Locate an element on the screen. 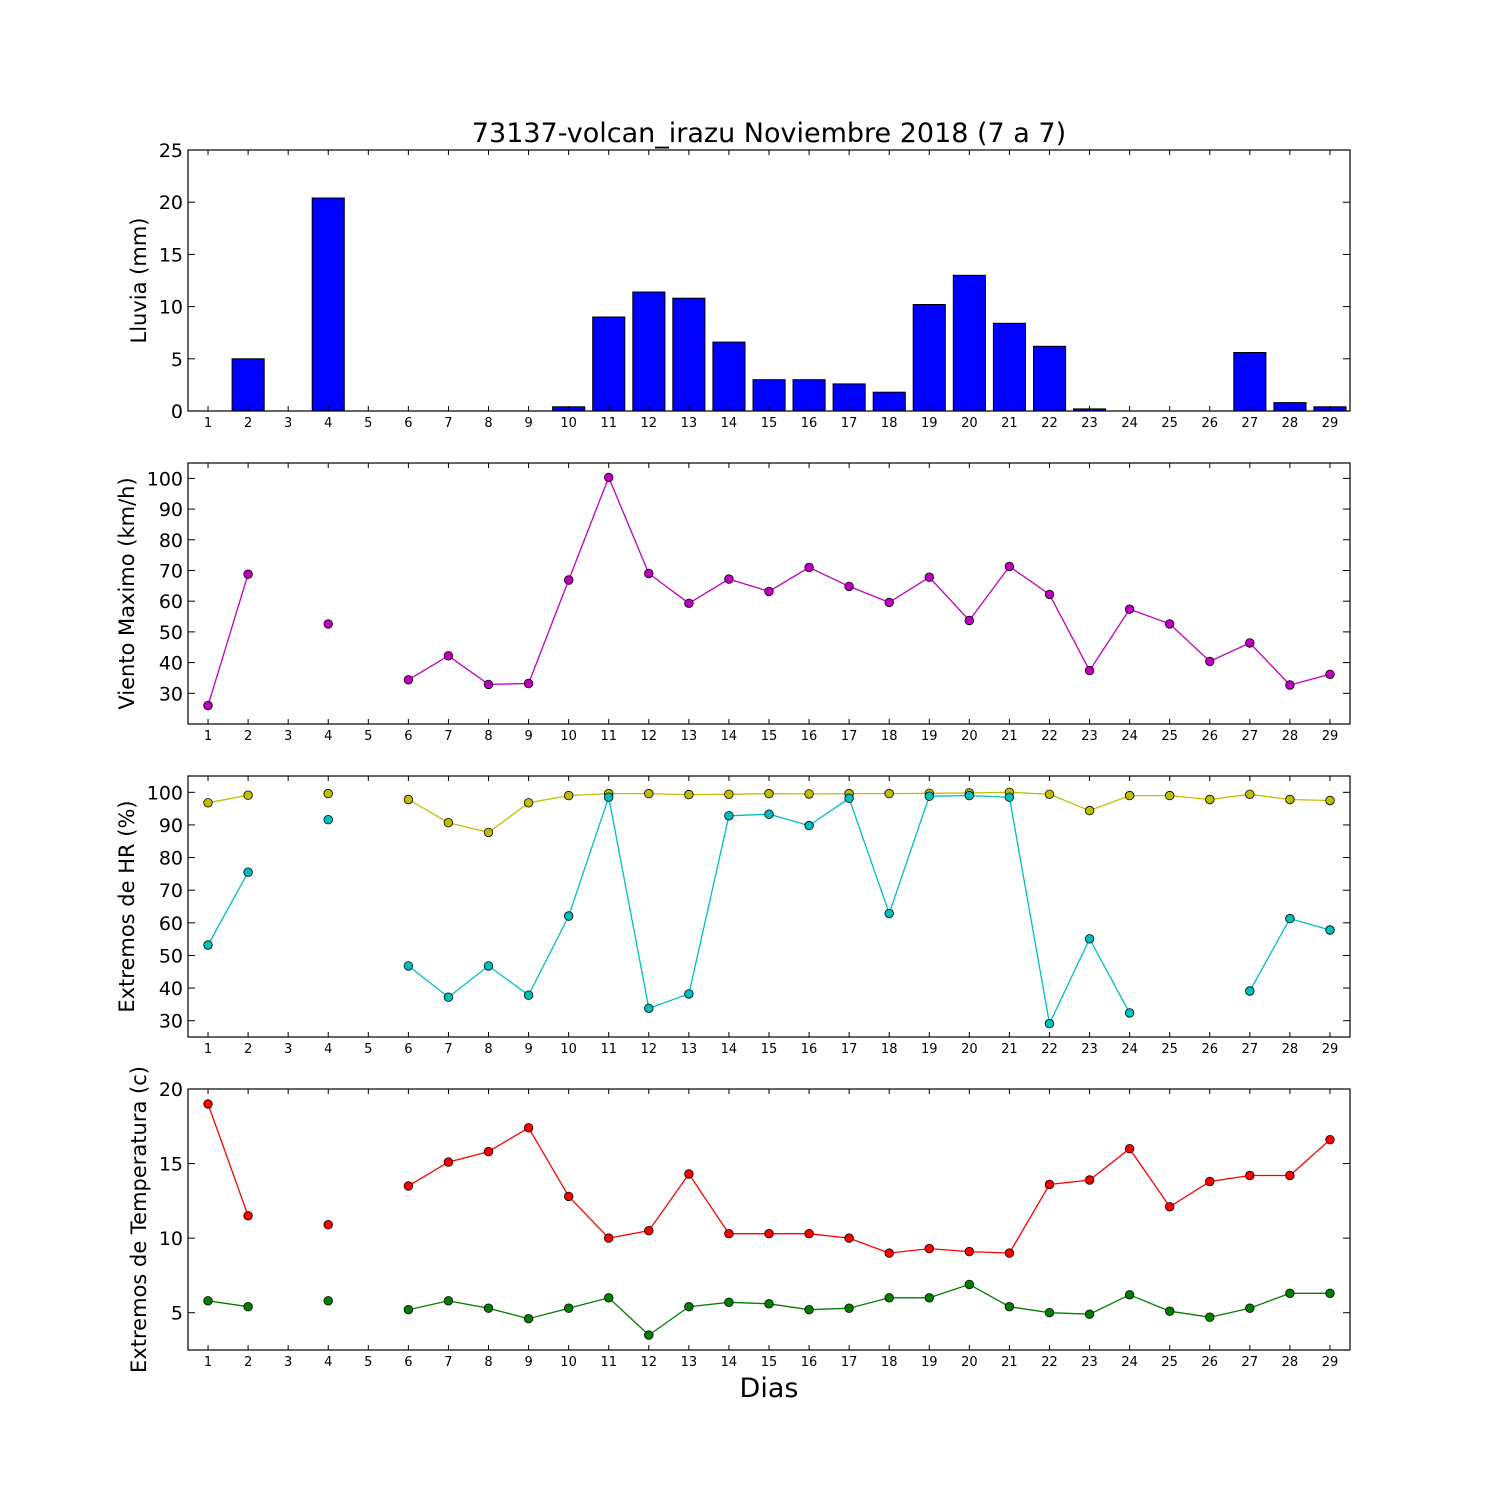  x-tick-label: 19 is located at coordinates (929, 1049).